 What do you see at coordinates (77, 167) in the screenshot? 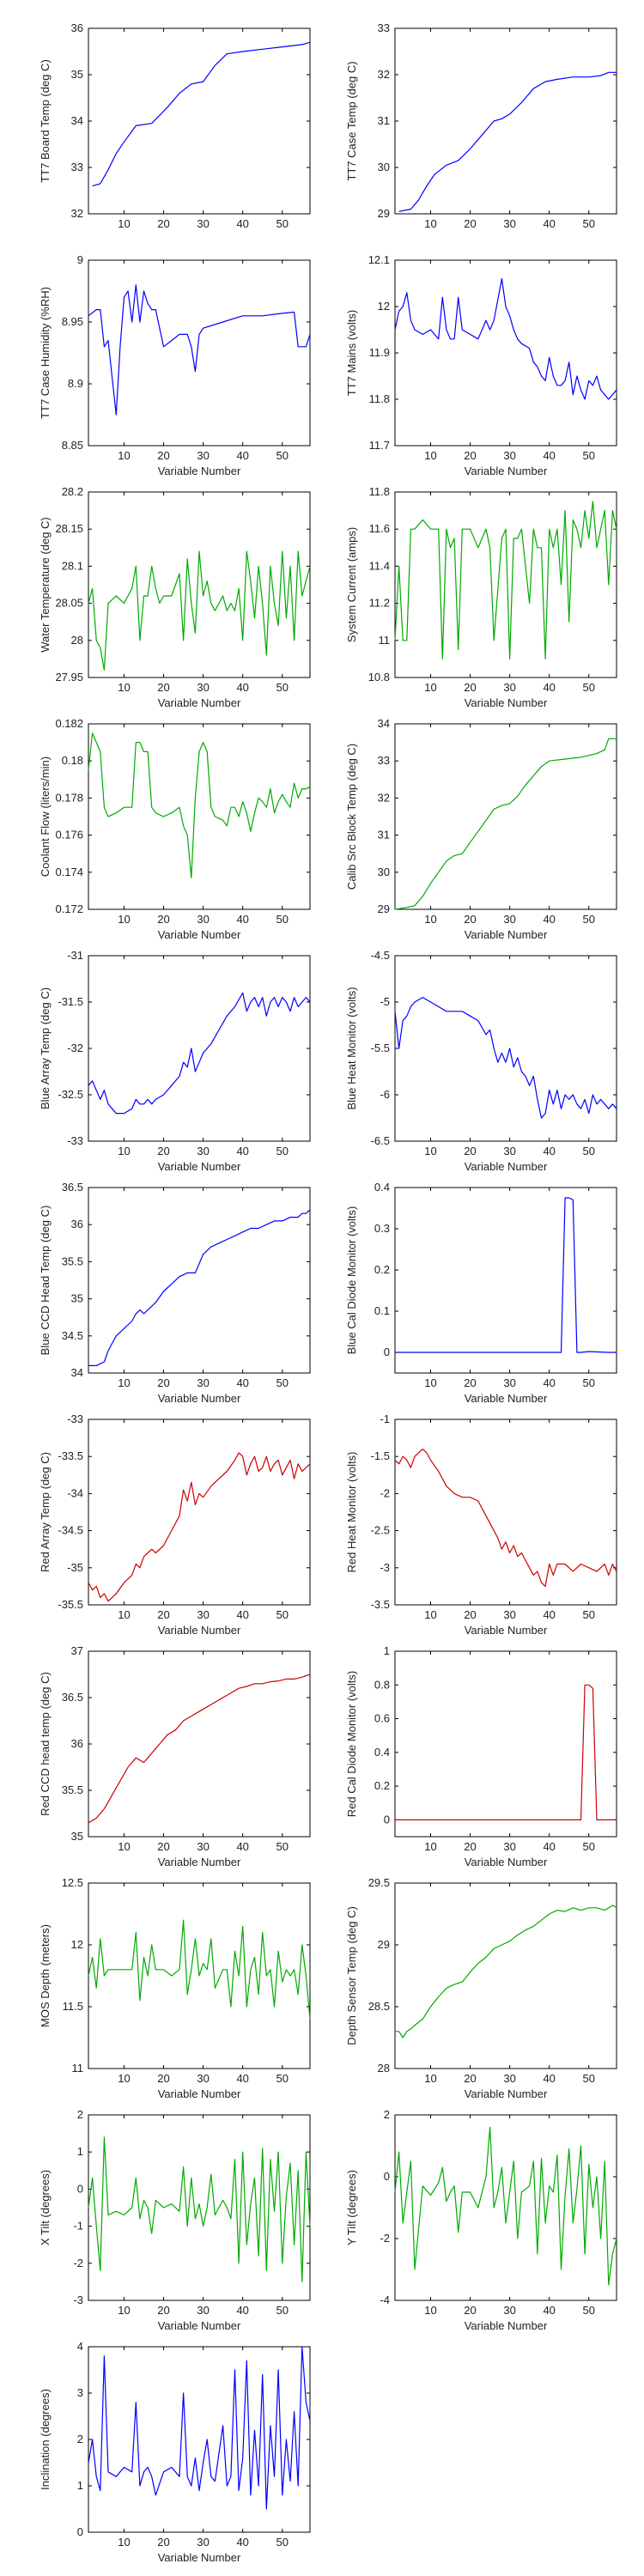
I see `y-tick-label: 33` at bounding box center [77, 167].